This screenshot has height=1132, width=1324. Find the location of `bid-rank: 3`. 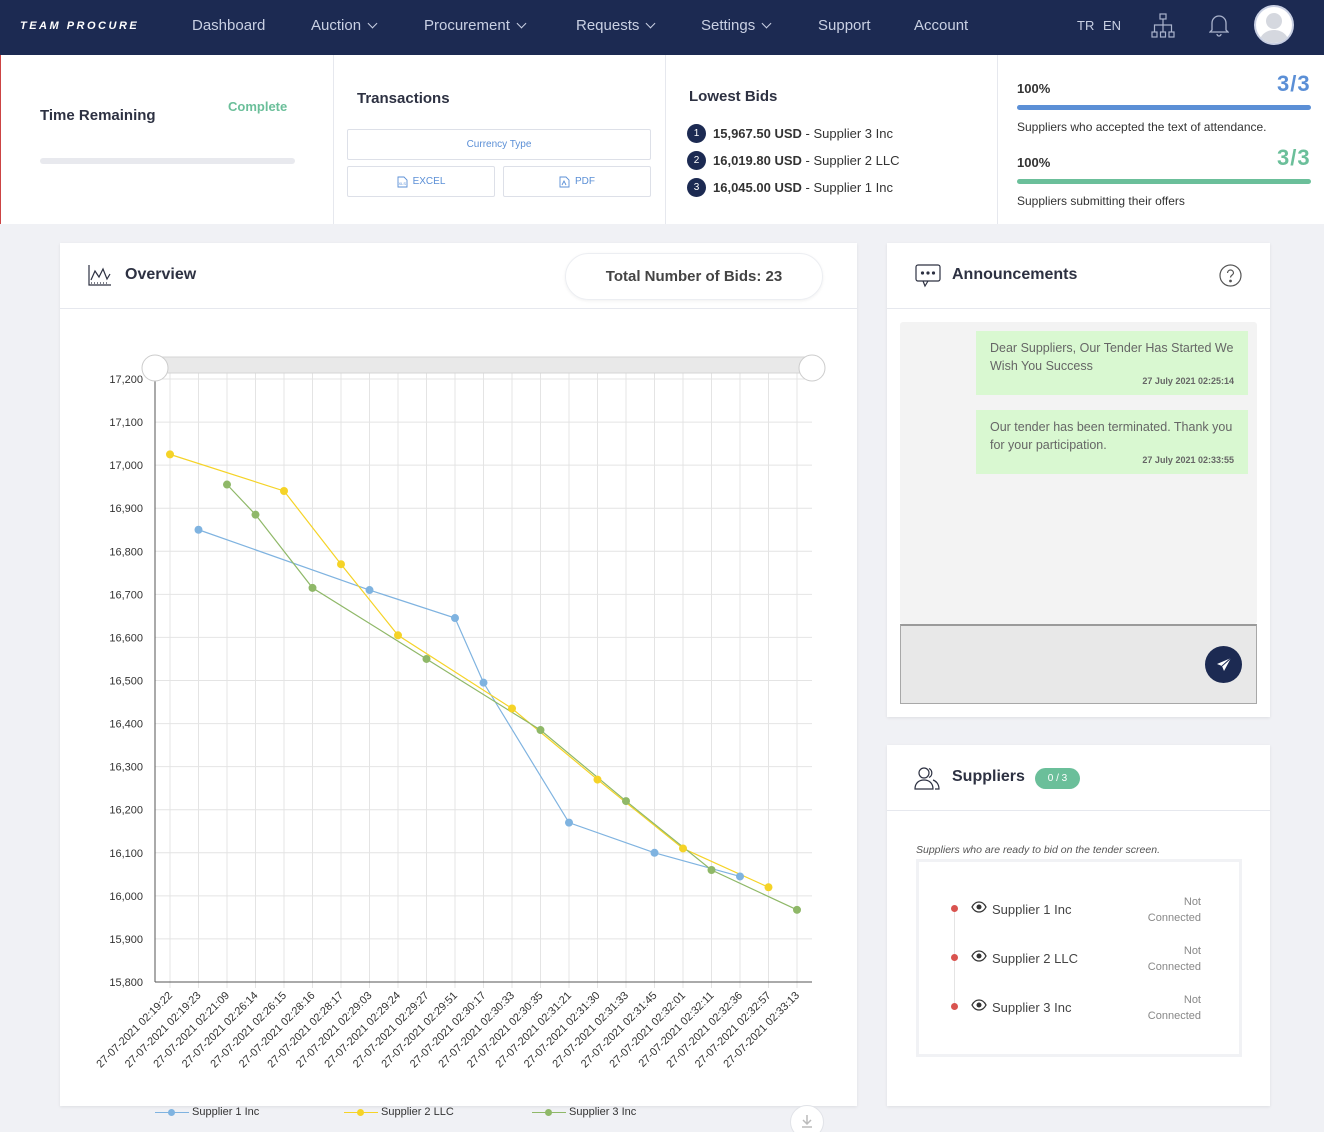

bid-rank: 3 is located at coordinates (696, 187).